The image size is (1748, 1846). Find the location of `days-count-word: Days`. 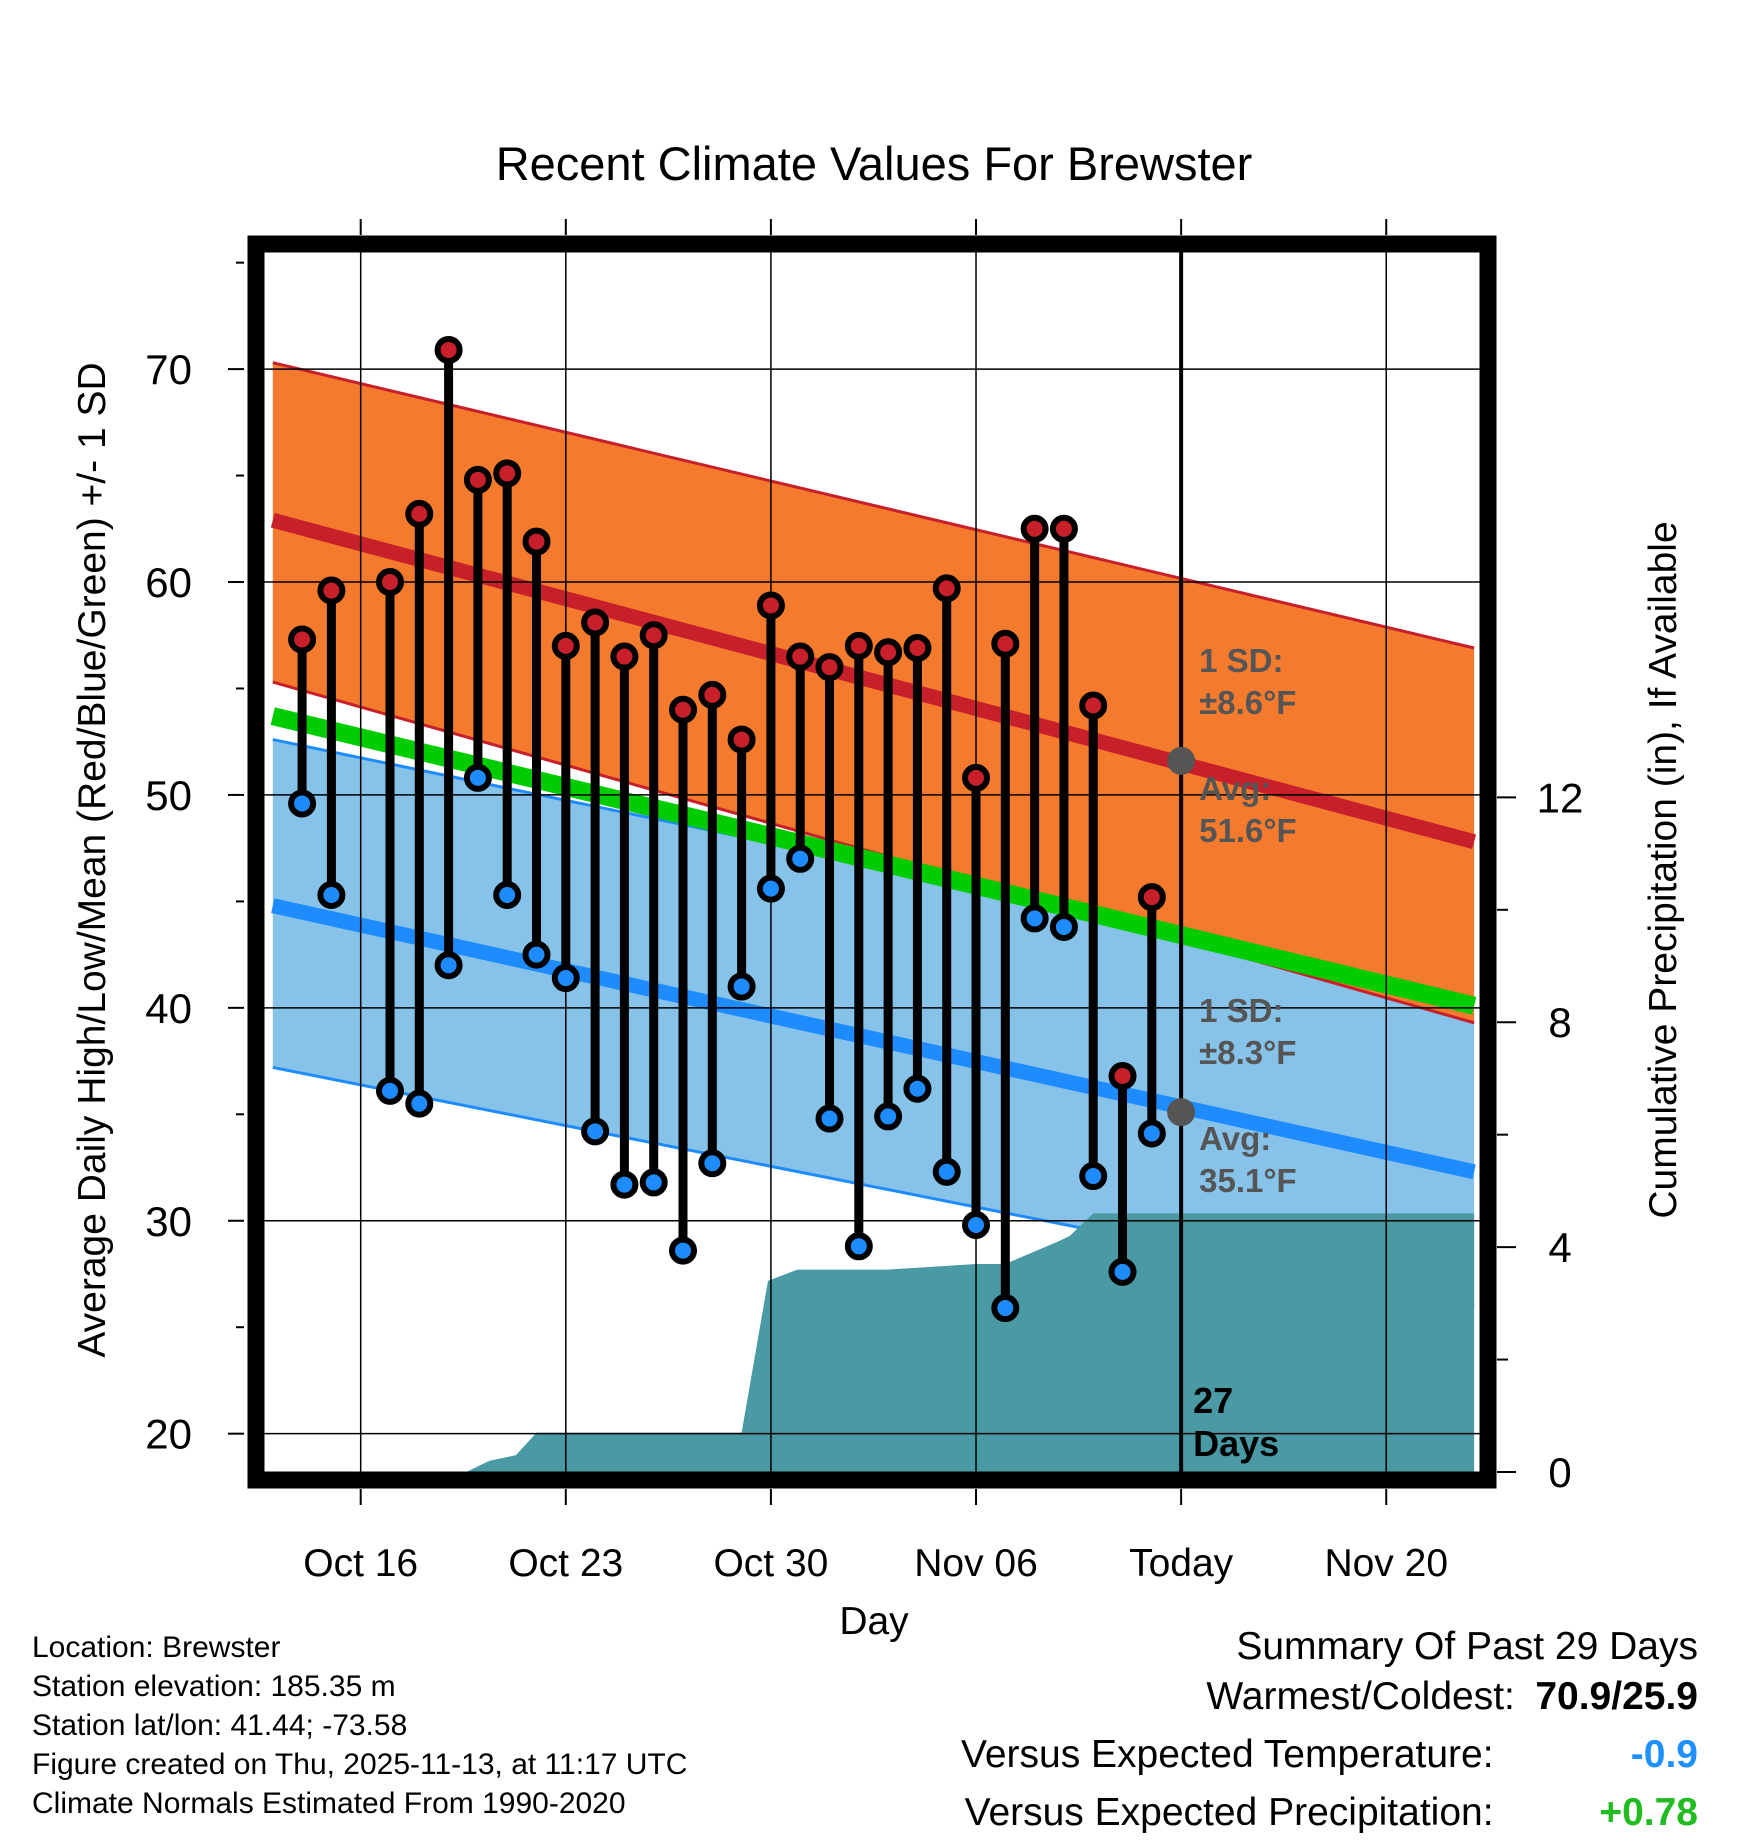

days-count-word: Days is located at coordinates (1236, 1443).